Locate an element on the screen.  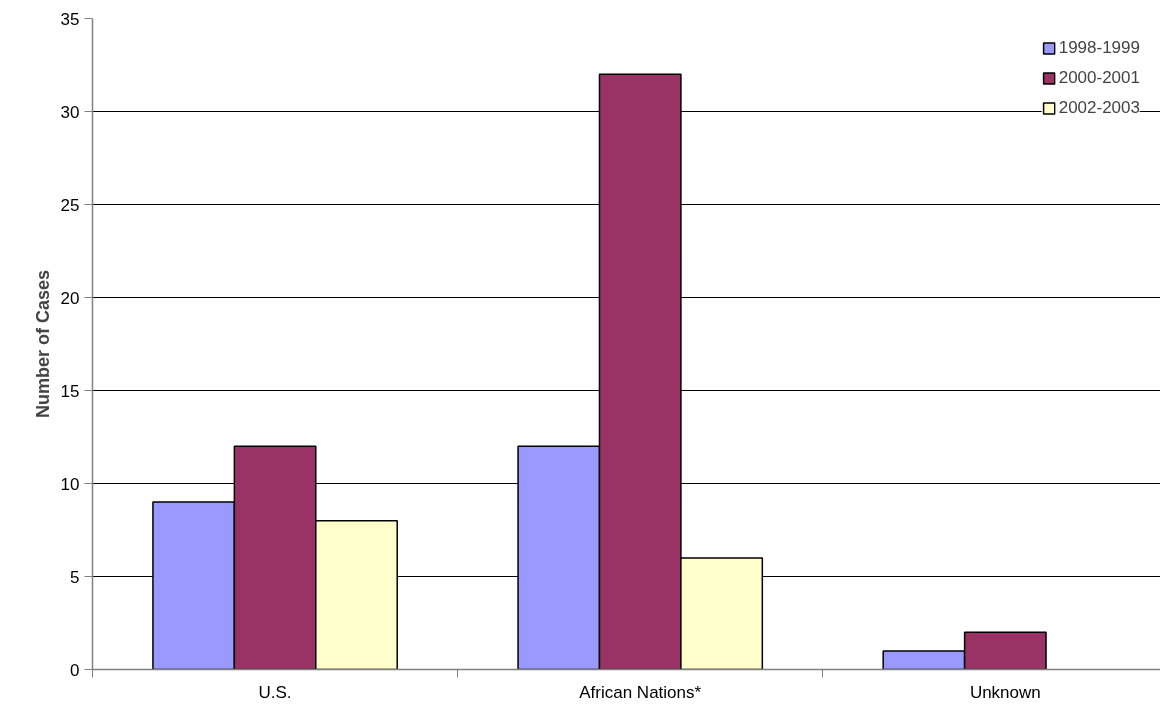
legend-label: 2002-2003 is located at coordinates (1099, 108).